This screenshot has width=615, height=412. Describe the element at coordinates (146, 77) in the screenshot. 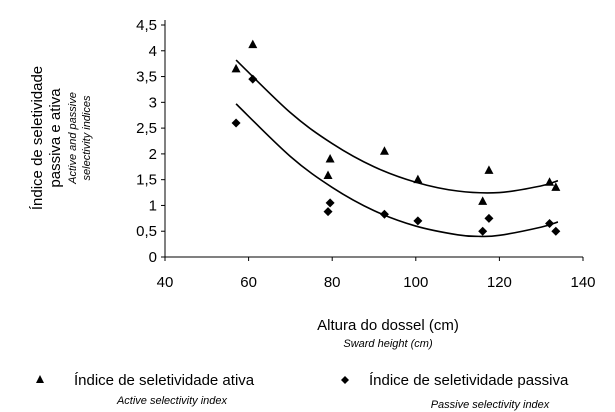

I see `y-tick-label: 3,5` at that location.